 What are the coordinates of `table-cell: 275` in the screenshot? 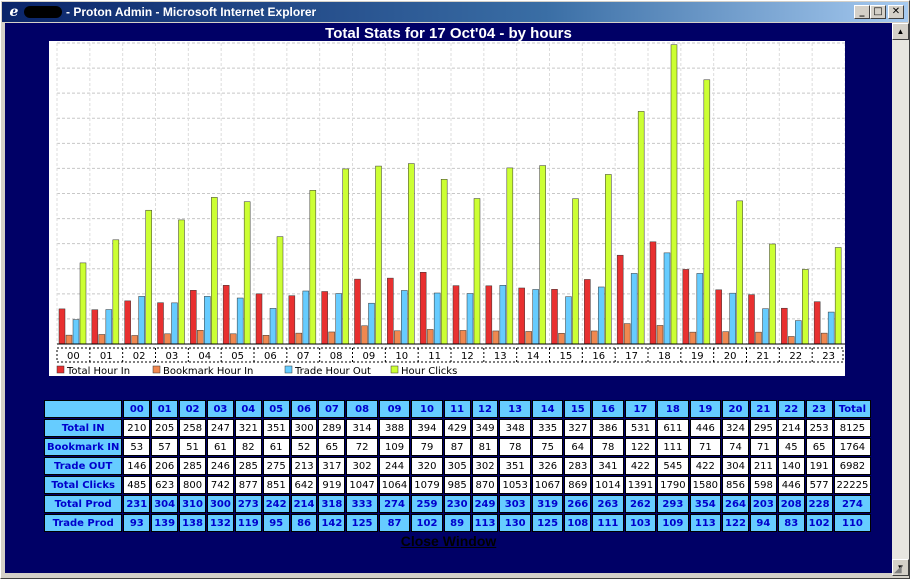 It's located at (276, 466).